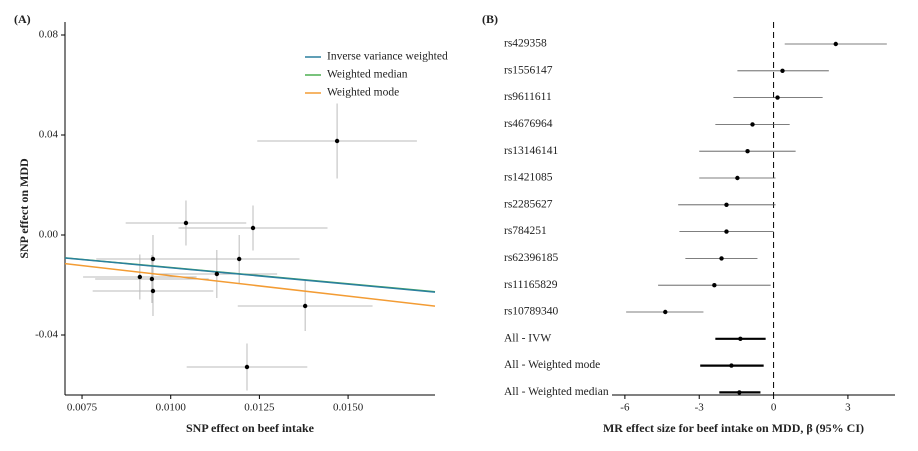  What do you see at coordinates (700, 408) in the screenshot?
I see `x-tick-label: -3` at bounding box center [700, 408].